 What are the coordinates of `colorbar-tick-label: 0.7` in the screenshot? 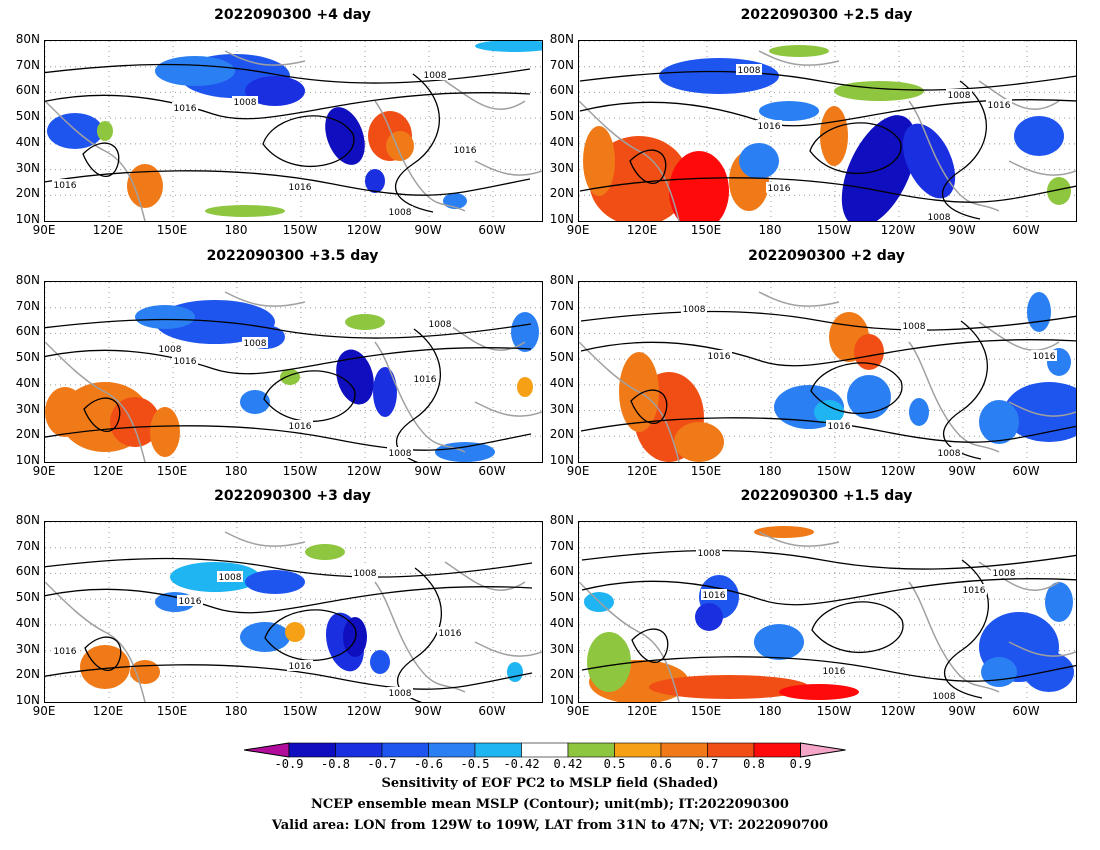 It's located at (707, 764).